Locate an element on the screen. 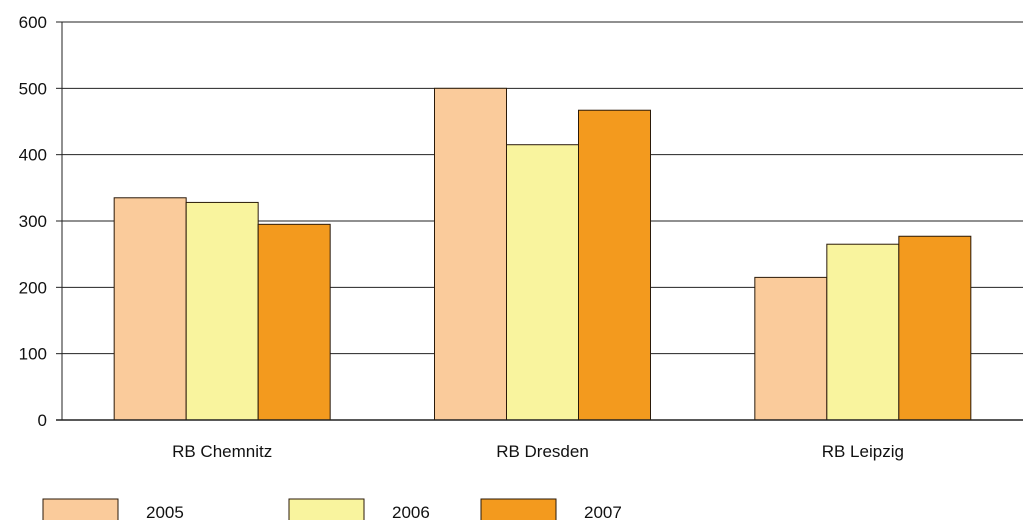 The width and height of the screenshot is (1023, 520). bar-2005-rb-leipzig is located at coordinates (791, 348).